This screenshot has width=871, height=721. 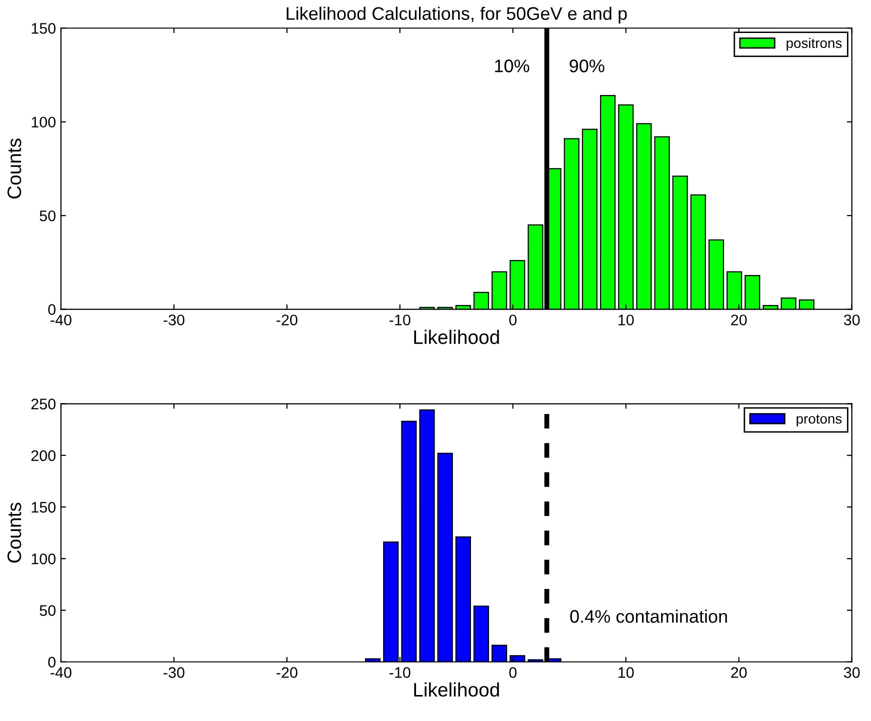 I want to click on legend-label: protons, so click(x=819, y=420).